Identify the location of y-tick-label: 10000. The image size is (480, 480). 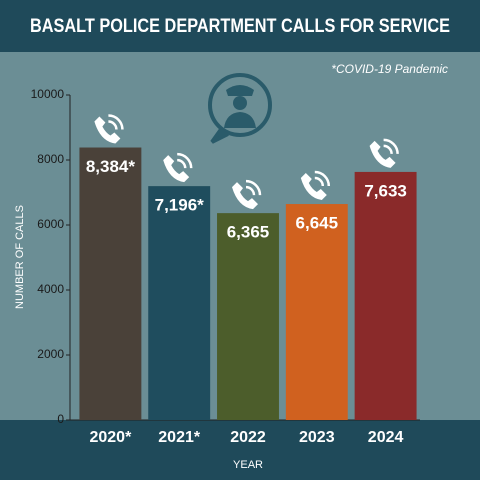
(48, 94).